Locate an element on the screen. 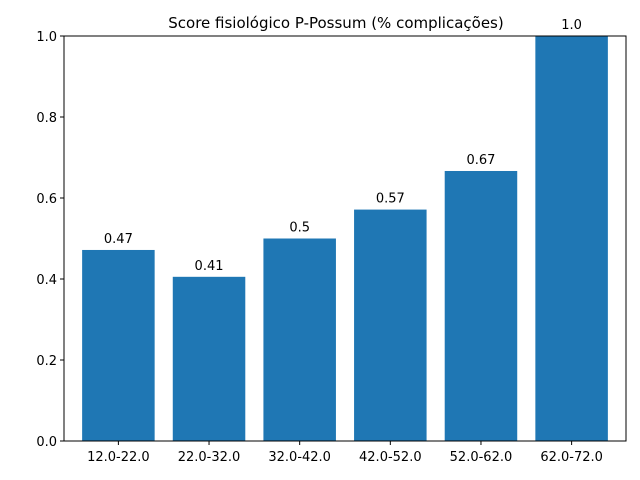  data-label-32.0-42.0: 0.5 is located at coordinates (299, 228).